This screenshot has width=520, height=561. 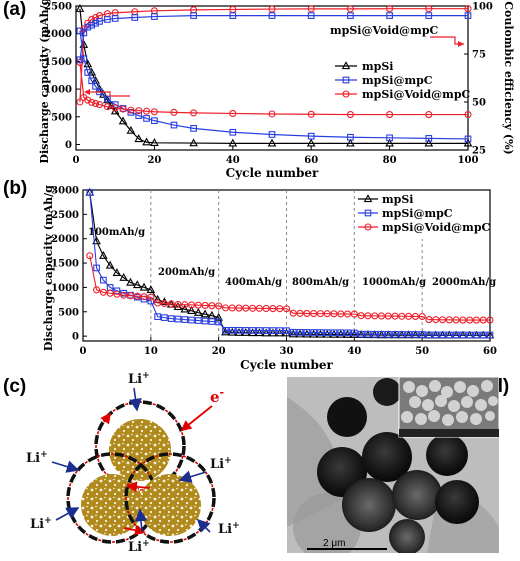 I want to click on series-line, so click(x=273, y=89).